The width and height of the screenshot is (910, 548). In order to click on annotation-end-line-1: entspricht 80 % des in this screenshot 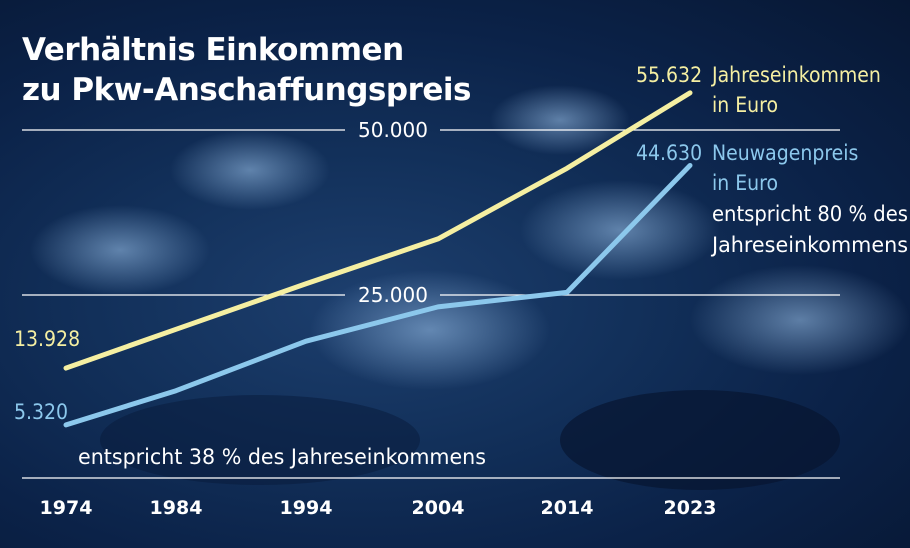, I will do `click(810, 214)`.